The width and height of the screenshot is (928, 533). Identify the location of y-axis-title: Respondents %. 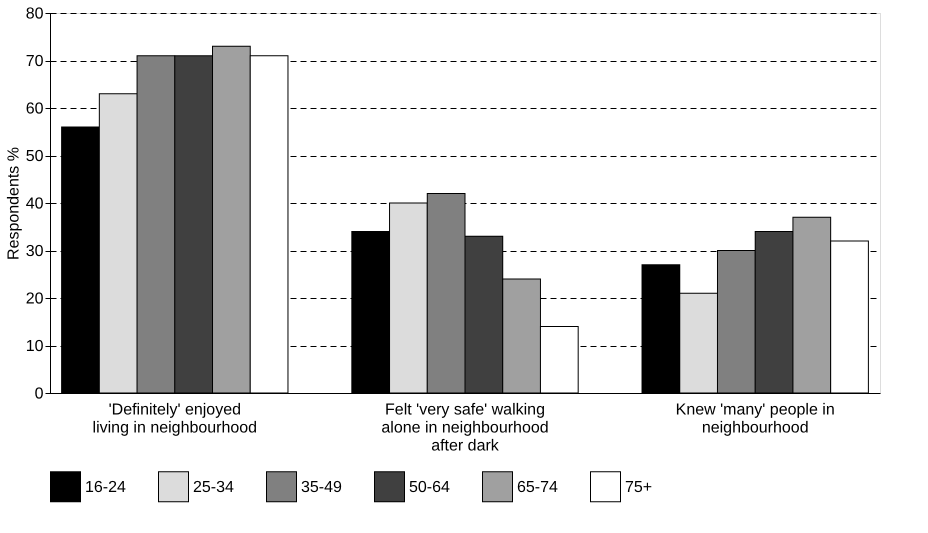
(14, 203).